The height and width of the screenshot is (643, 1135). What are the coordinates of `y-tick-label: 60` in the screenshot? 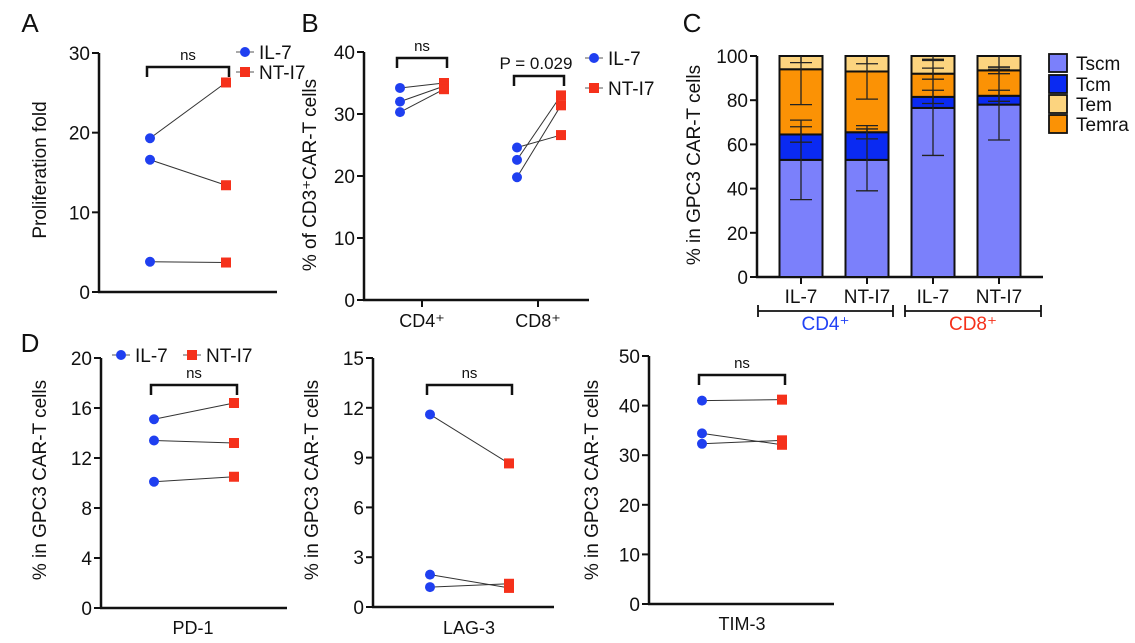 It's located at (737, 145).